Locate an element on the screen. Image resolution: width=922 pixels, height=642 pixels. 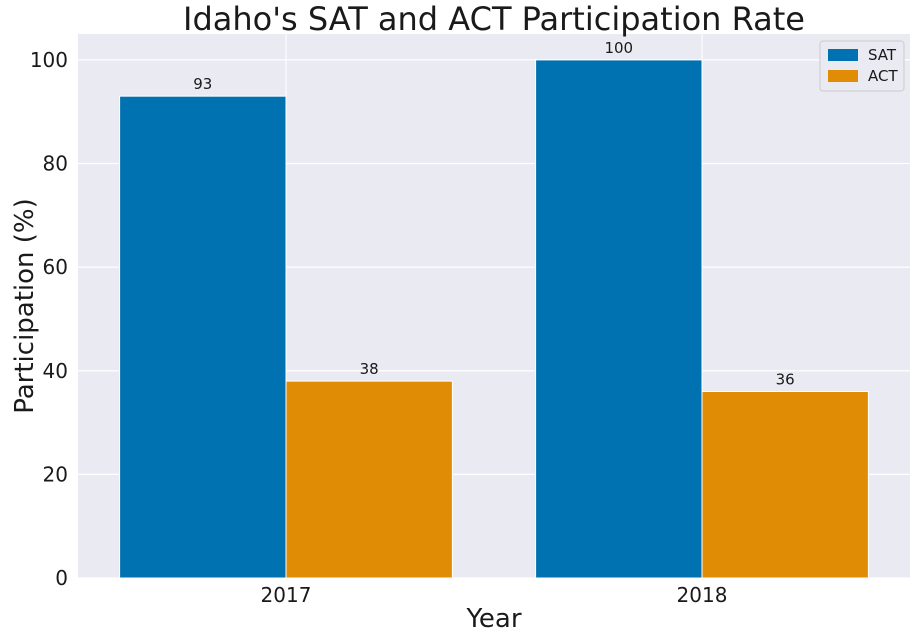
data-label-act-2018: 36 is located at coordinates (785, 379).